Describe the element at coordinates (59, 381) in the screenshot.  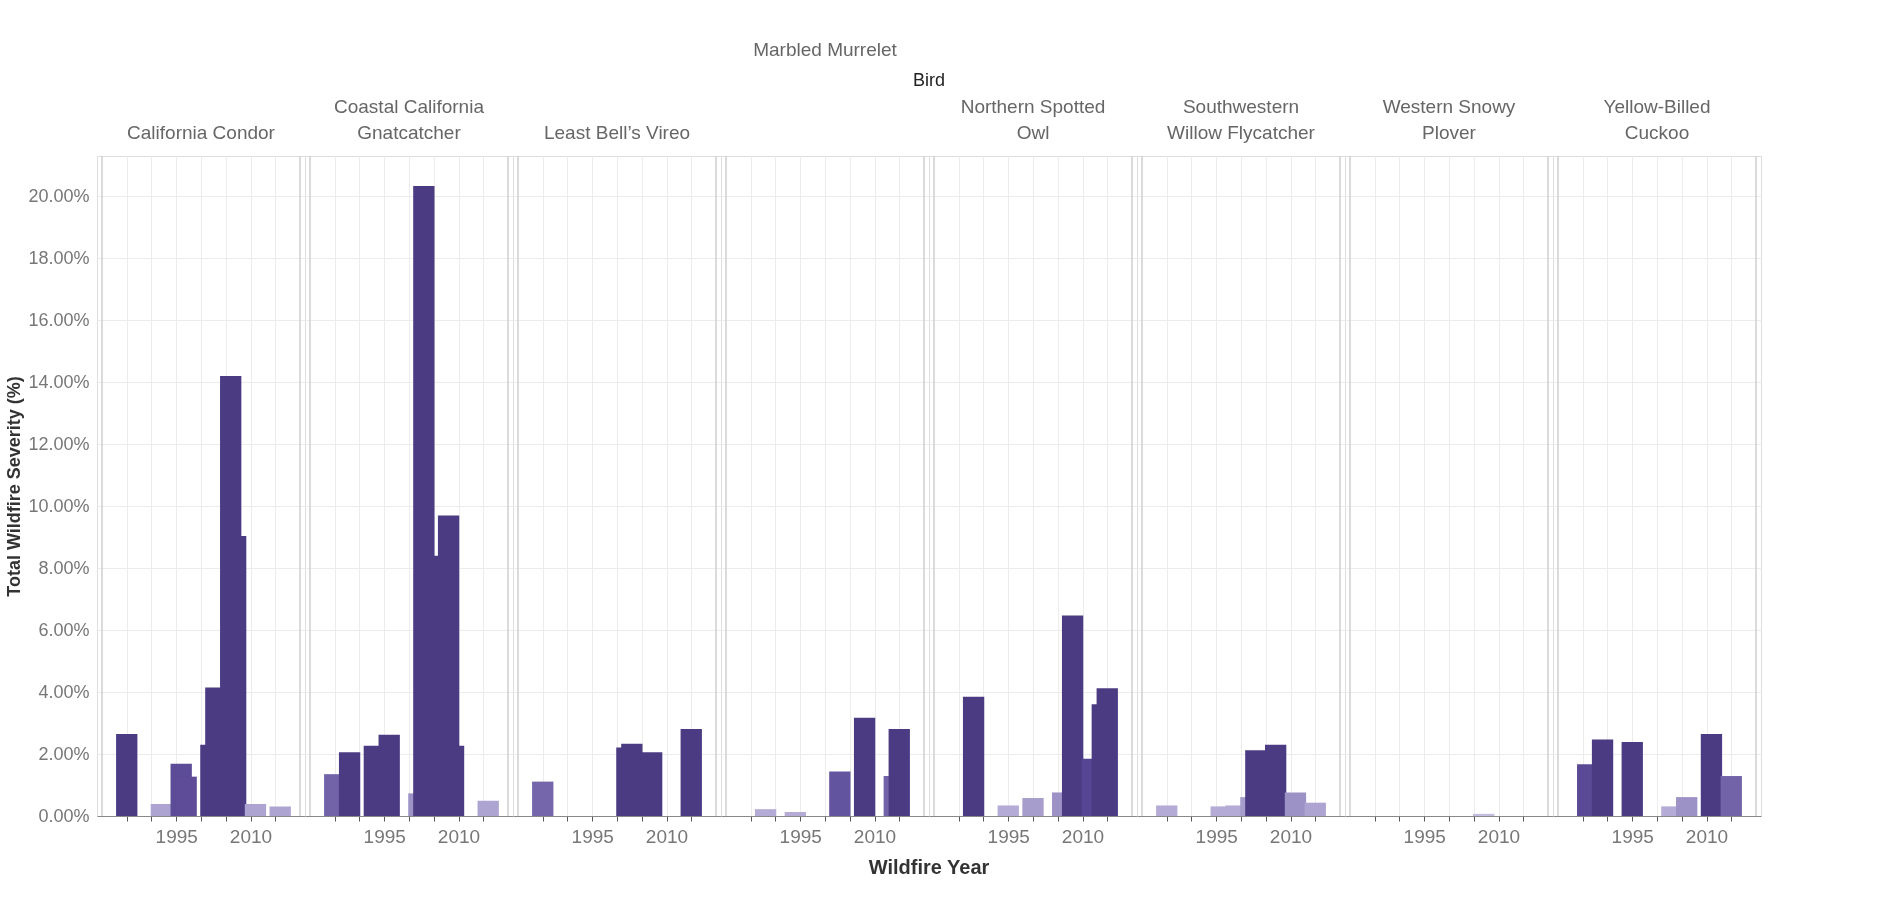
I see `y-tick-label: 14.00%` at that location.